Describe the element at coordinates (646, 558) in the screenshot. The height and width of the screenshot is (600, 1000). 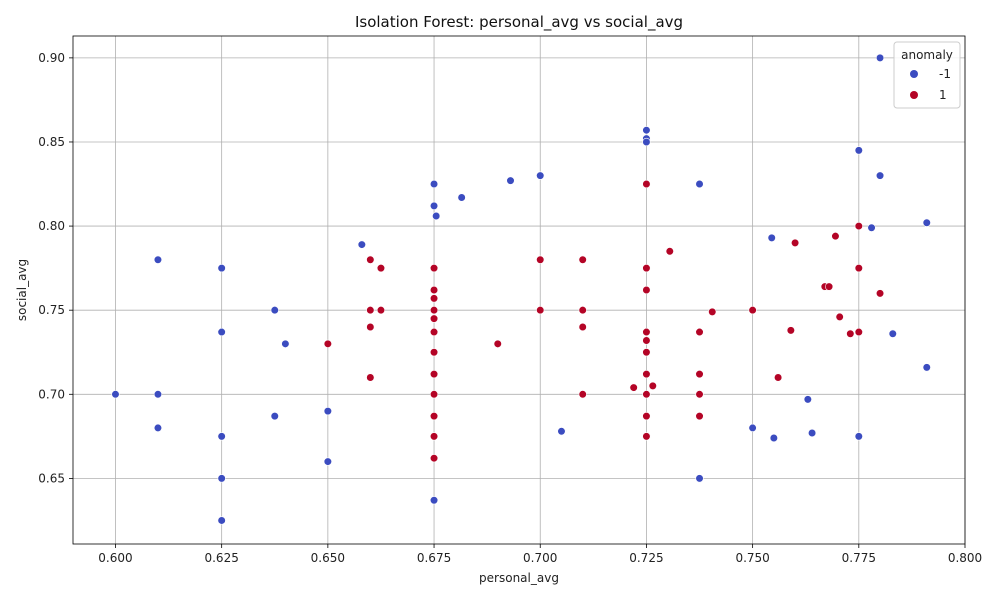
I see `x-tick-label: 0.725` at that location.